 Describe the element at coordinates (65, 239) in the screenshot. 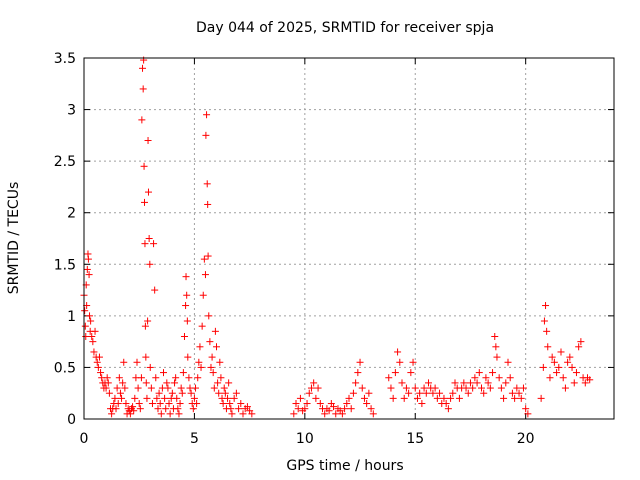

I see `y-tick-labels: 0 0.5 1 1.5 2 2.5 3 3.5` at that location.